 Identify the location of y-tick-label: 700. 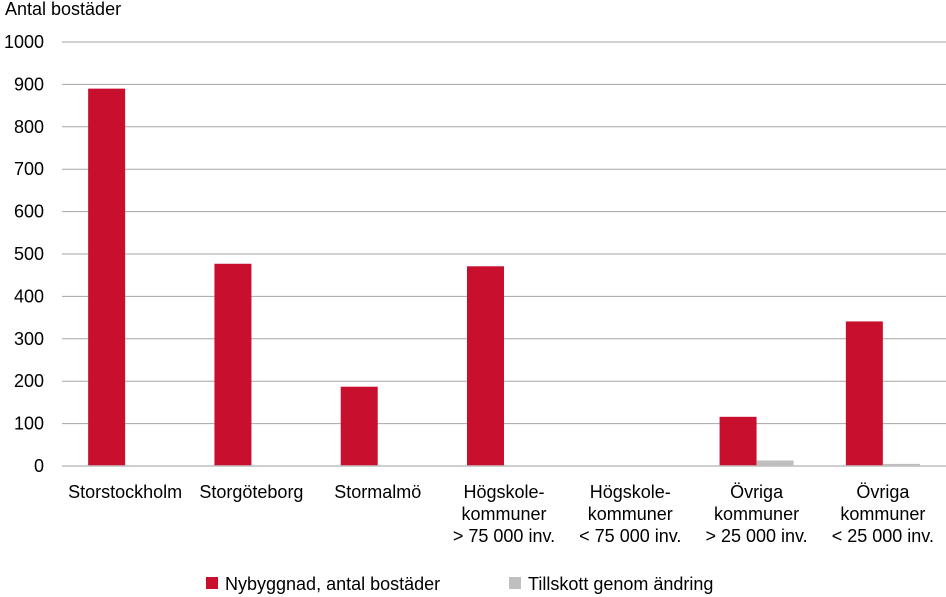
(29, 169).